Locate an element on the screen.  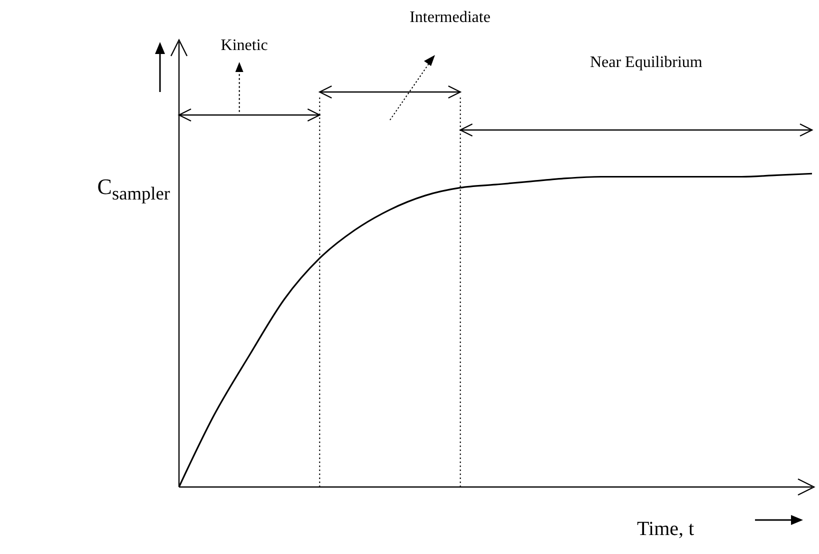
x-axis-title: Time, t is located at coordinates (665, 529).